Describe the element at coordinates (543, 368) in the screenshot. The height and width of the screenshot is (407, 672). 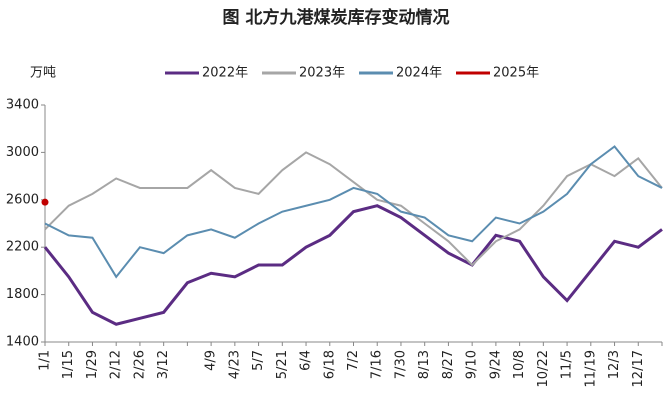
I see `x-tick-label: 10/22` at that location.